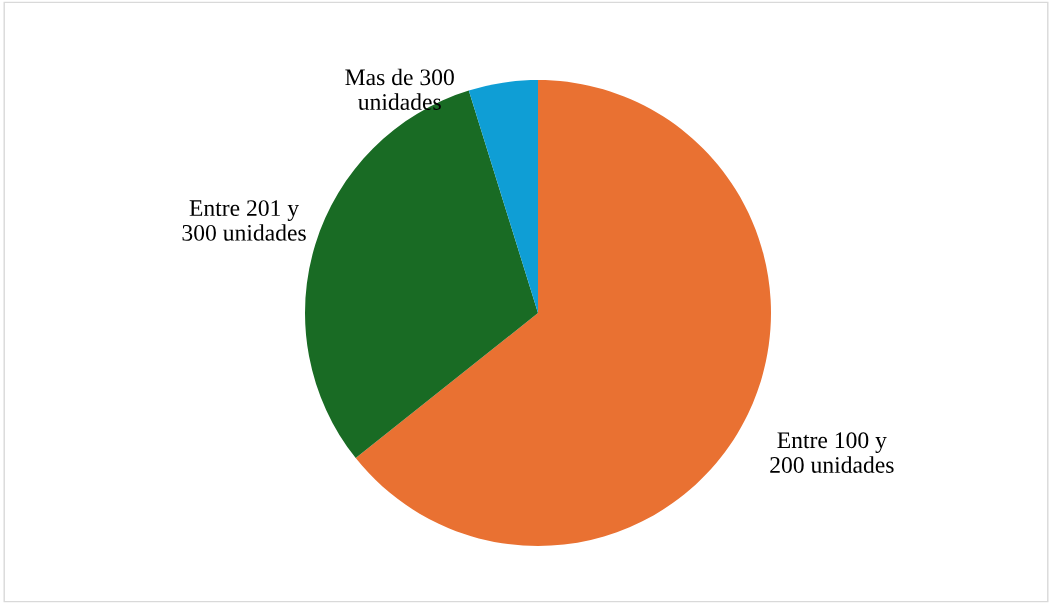  Describe the element at coordinates (399, 89) in the screenshot. I see `slice-label: Mas de 300 unidades` at that location.